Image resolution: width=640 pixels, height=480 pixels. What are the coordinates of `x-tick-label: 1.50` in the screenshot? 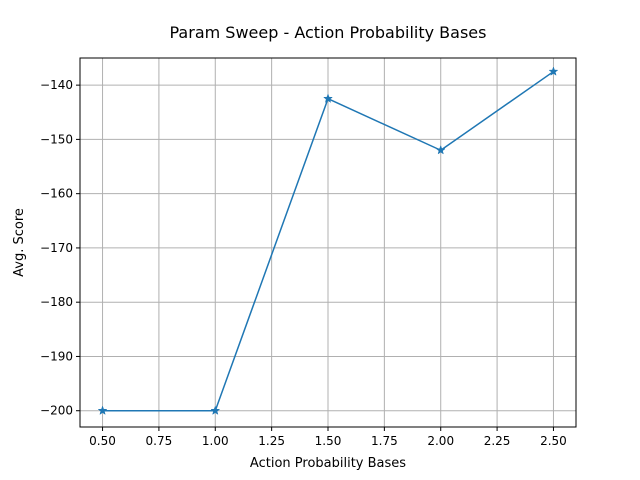 It's located at (328, 441).